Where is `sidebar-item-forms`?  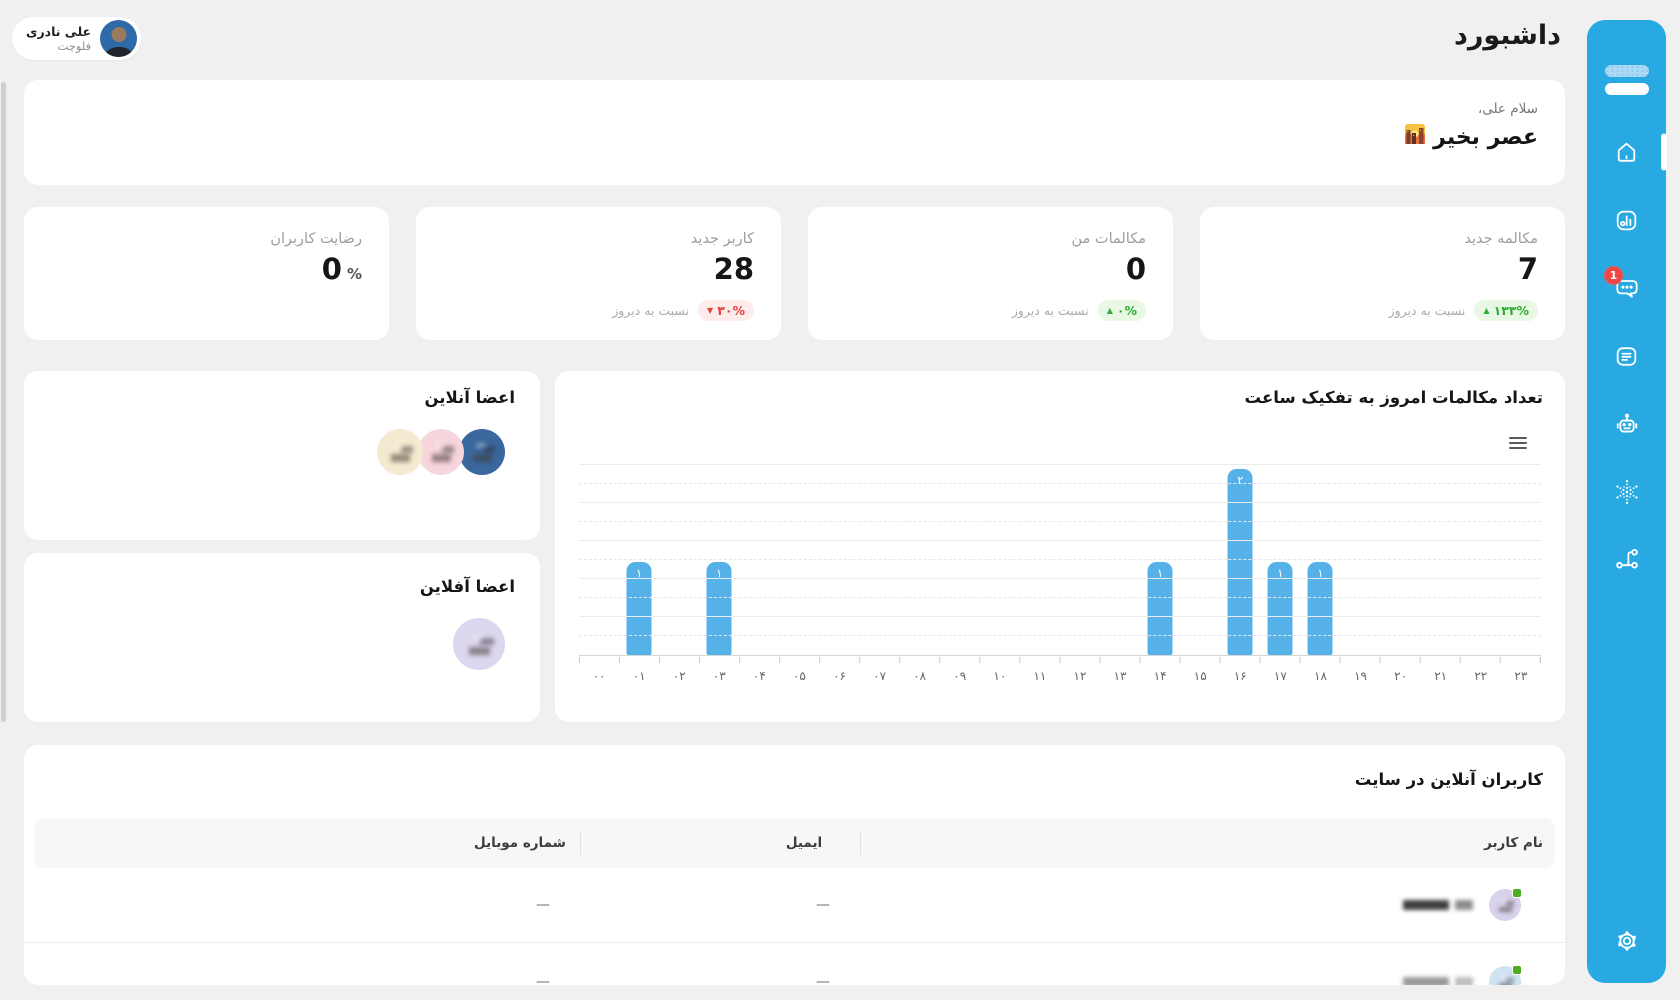
sidebar-item-forms is located at coordinates (1626, 356).